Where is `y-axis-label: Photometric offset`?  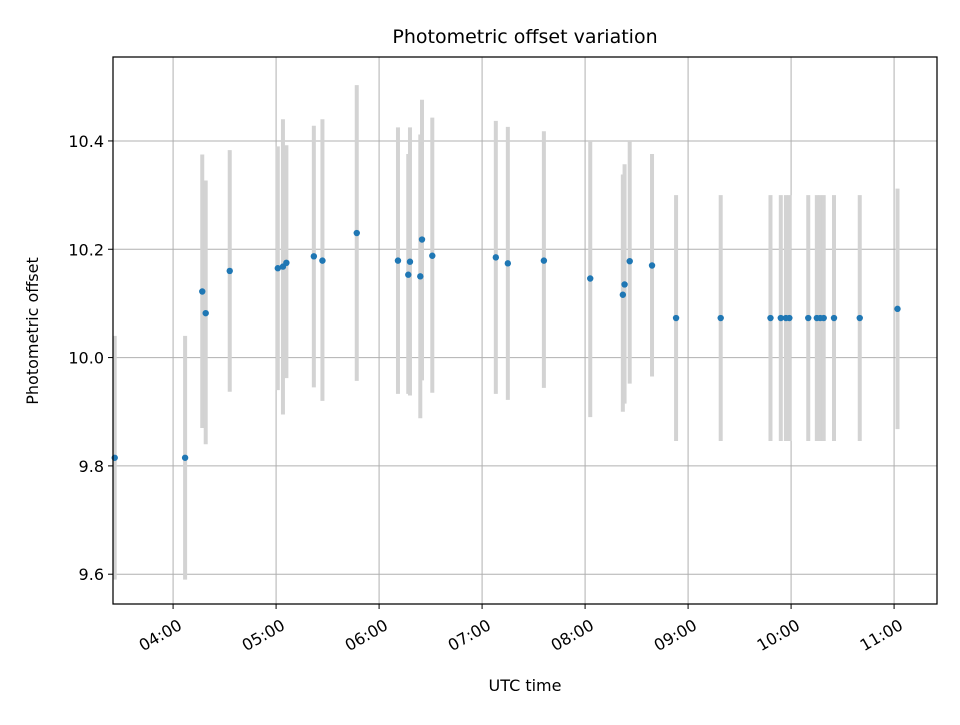
y-axis-label: Photometric offset is located at coordinates (32, 331).